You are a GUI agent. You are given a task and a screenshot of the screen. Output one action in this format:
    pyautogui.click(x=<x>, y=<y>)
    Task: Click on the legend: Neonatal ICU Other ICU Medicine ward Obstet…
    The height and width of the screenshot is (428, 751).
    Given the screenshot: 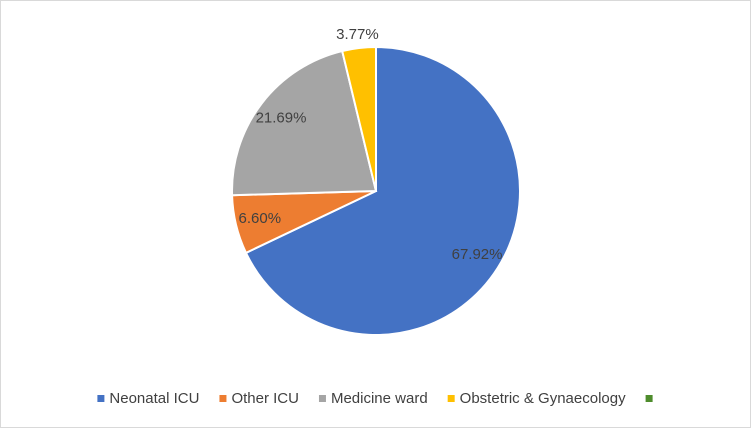 What is the action you would take?
    pyautogui.click(x=375, y=398)
    